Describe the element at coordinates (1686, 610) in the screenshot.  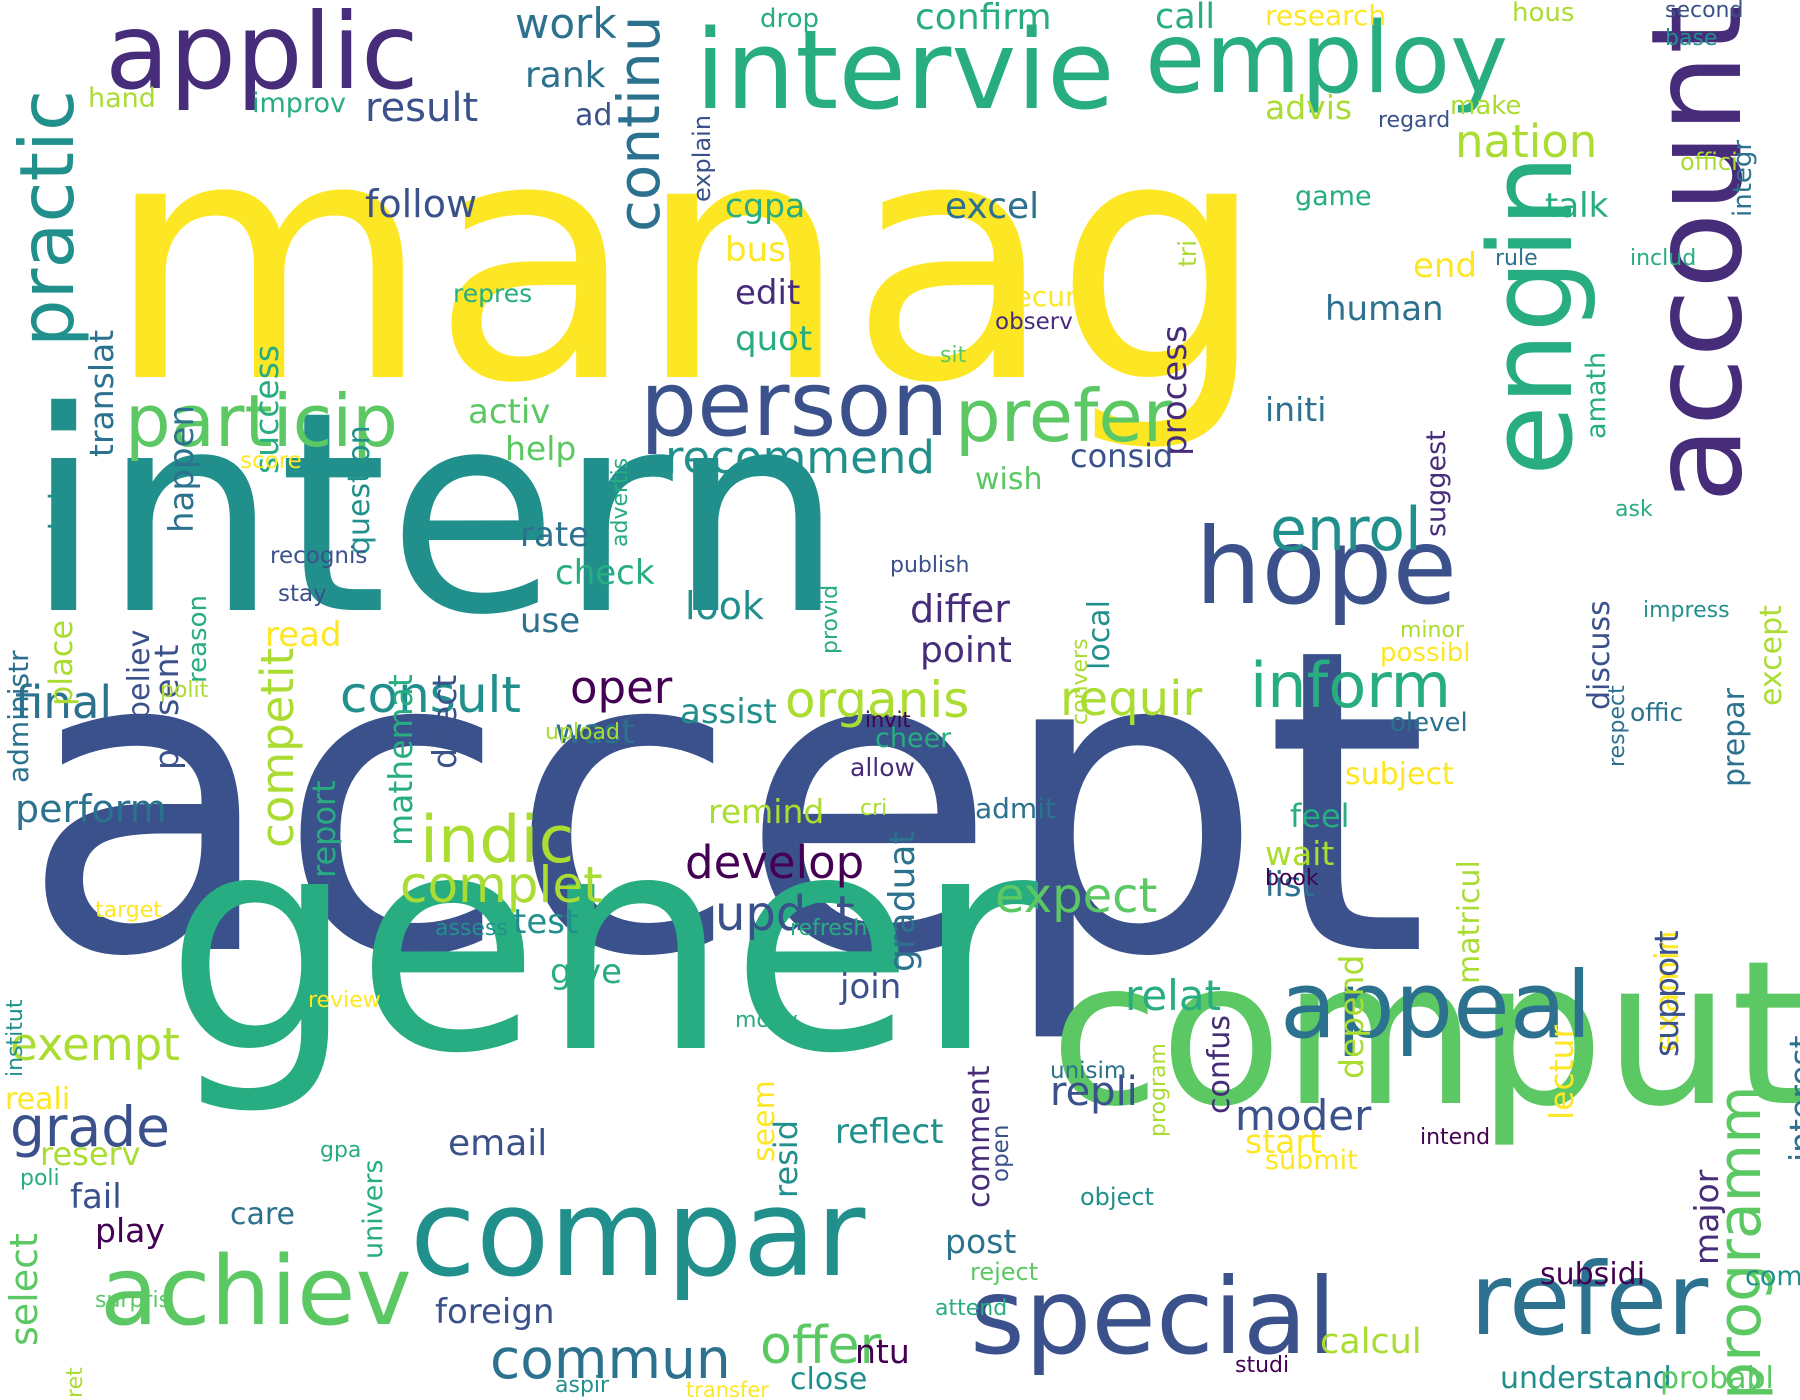
I see `cloud-word-impress: impress` at that location.